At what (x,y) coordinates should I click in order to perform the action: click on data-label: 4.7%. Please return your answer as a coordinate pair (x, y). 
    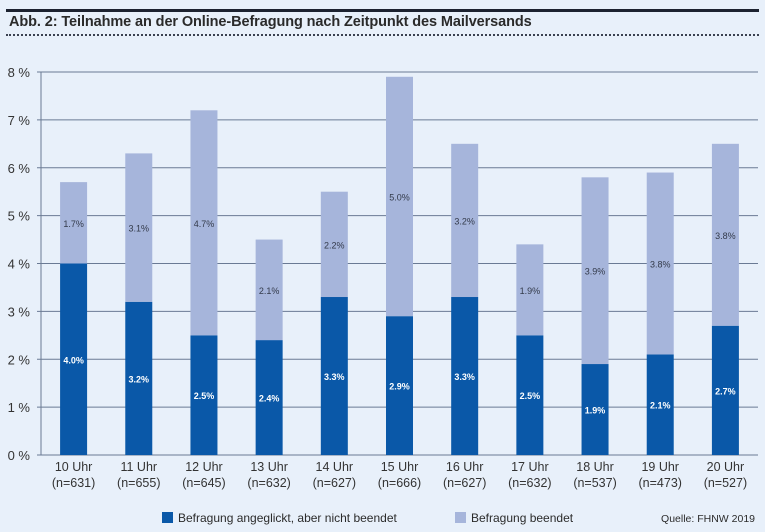
    Looking at the image, I should click on (204, 224).